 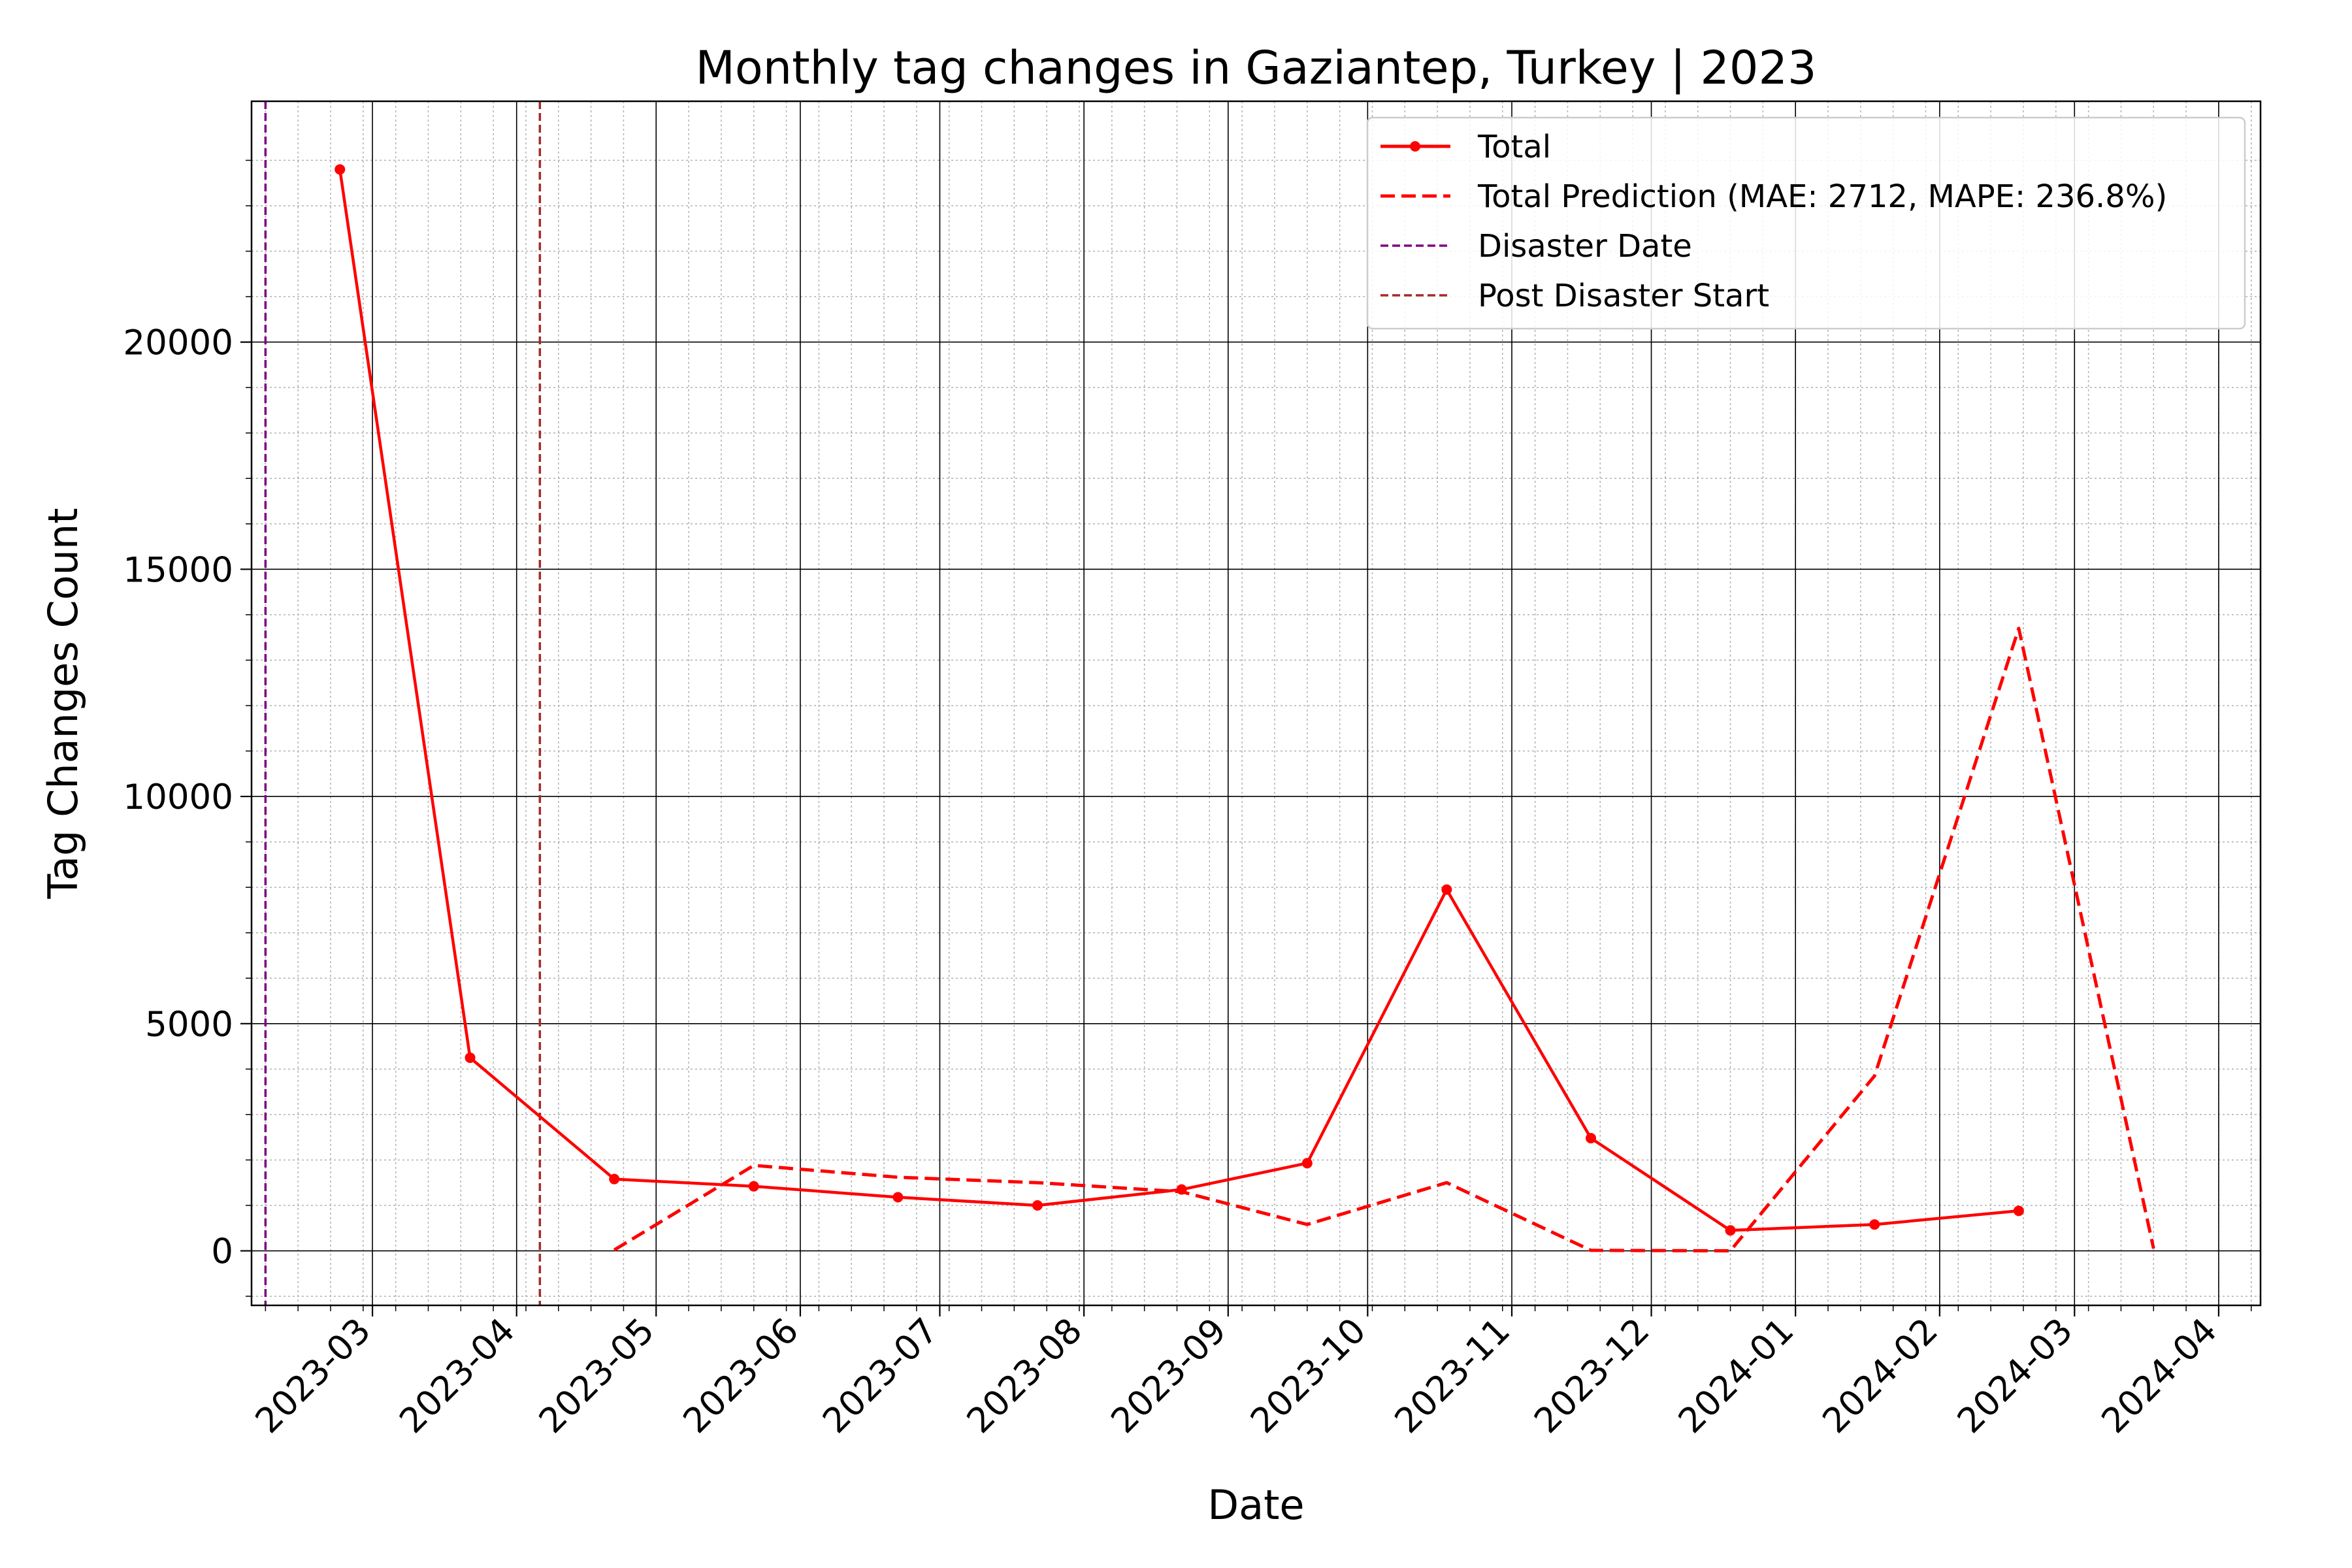 What do you see at coordinates (1415, 146) in the screenshot?
I see `legend-marker-total` at bounding box center [1415, 146].